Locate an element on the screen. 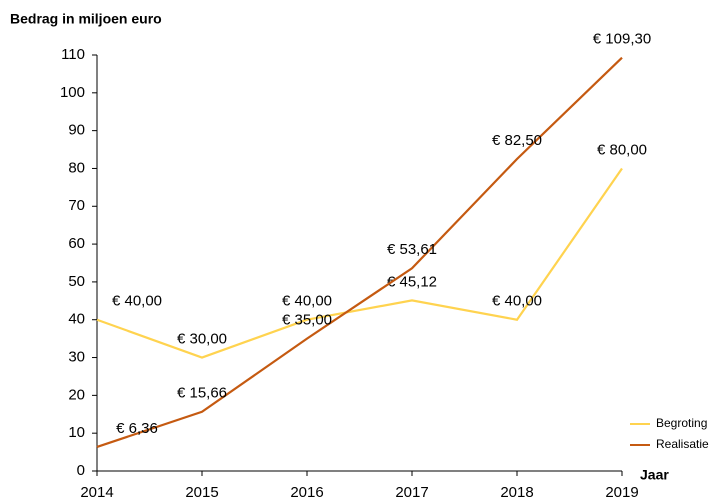 This screenshot has height=502, width=717. data-label: € 45,12 is located at coordinates (412, 281).